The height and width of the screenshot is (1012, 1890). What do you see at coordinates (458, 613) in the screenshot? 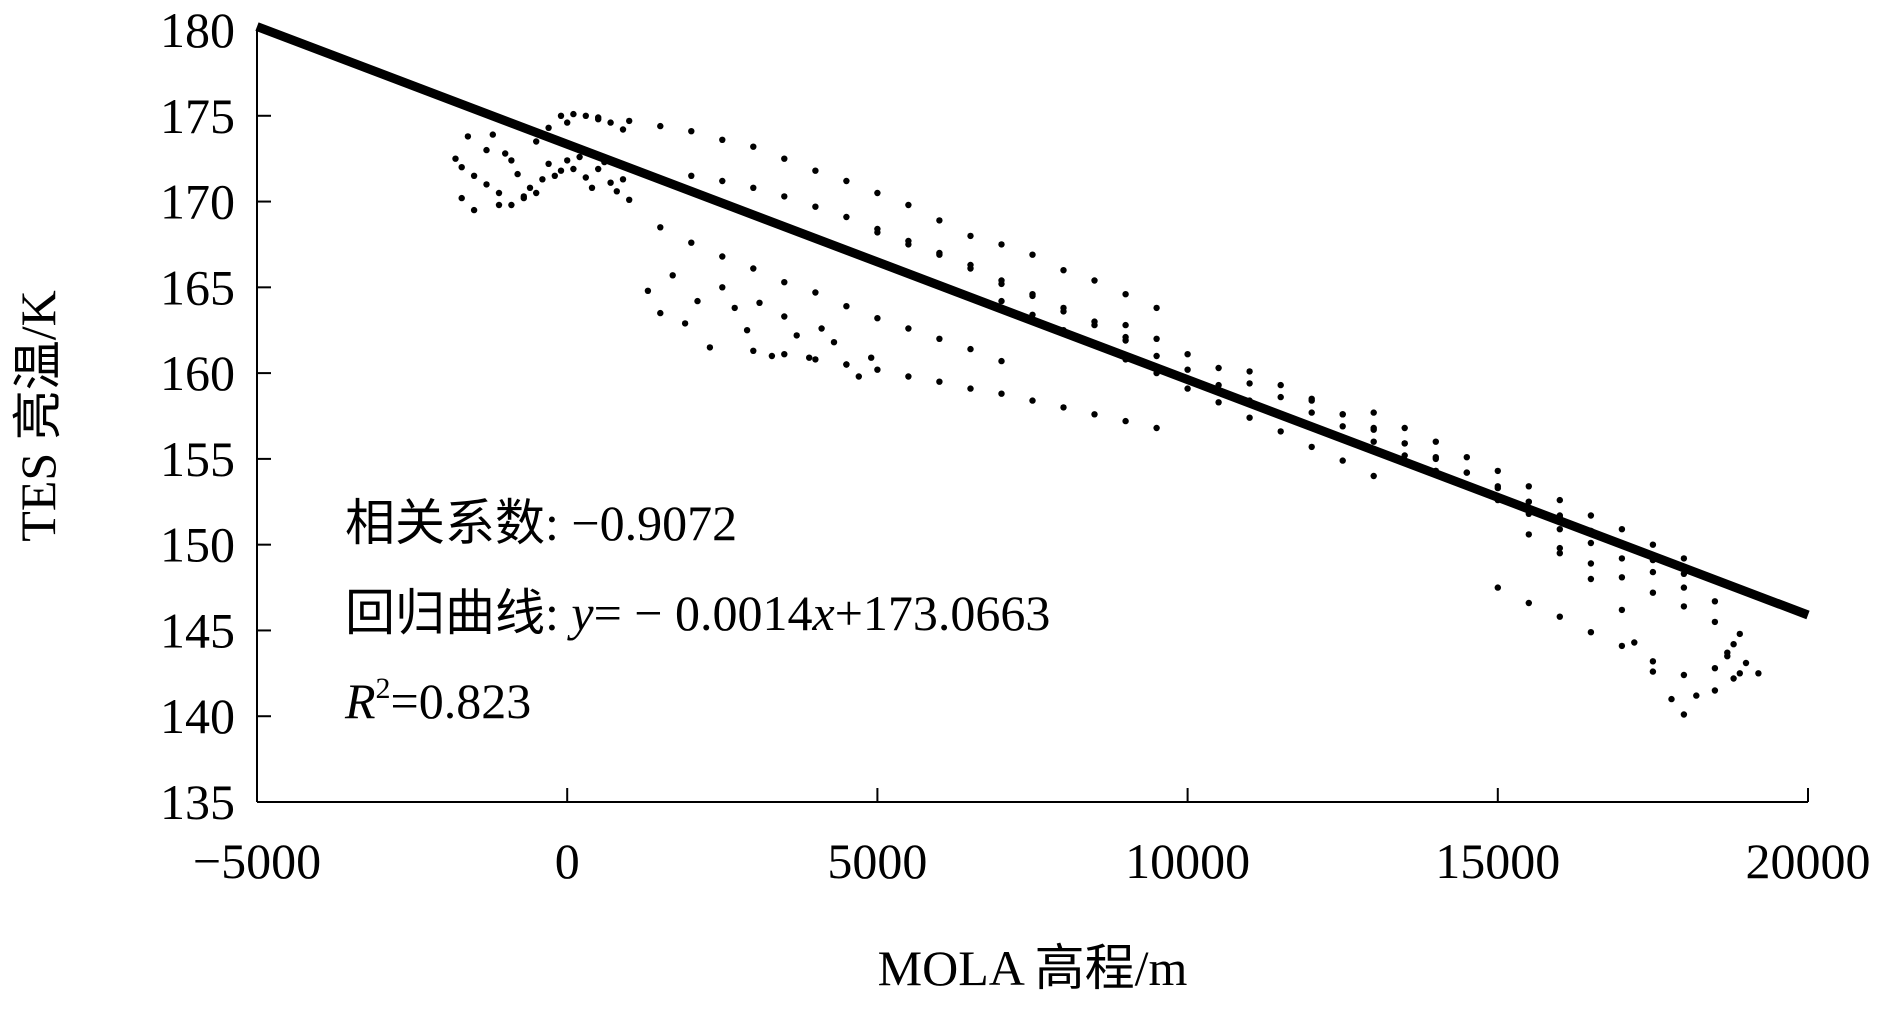
I see `fit-label: 回归曲线:` at bounding box center [458, 613].